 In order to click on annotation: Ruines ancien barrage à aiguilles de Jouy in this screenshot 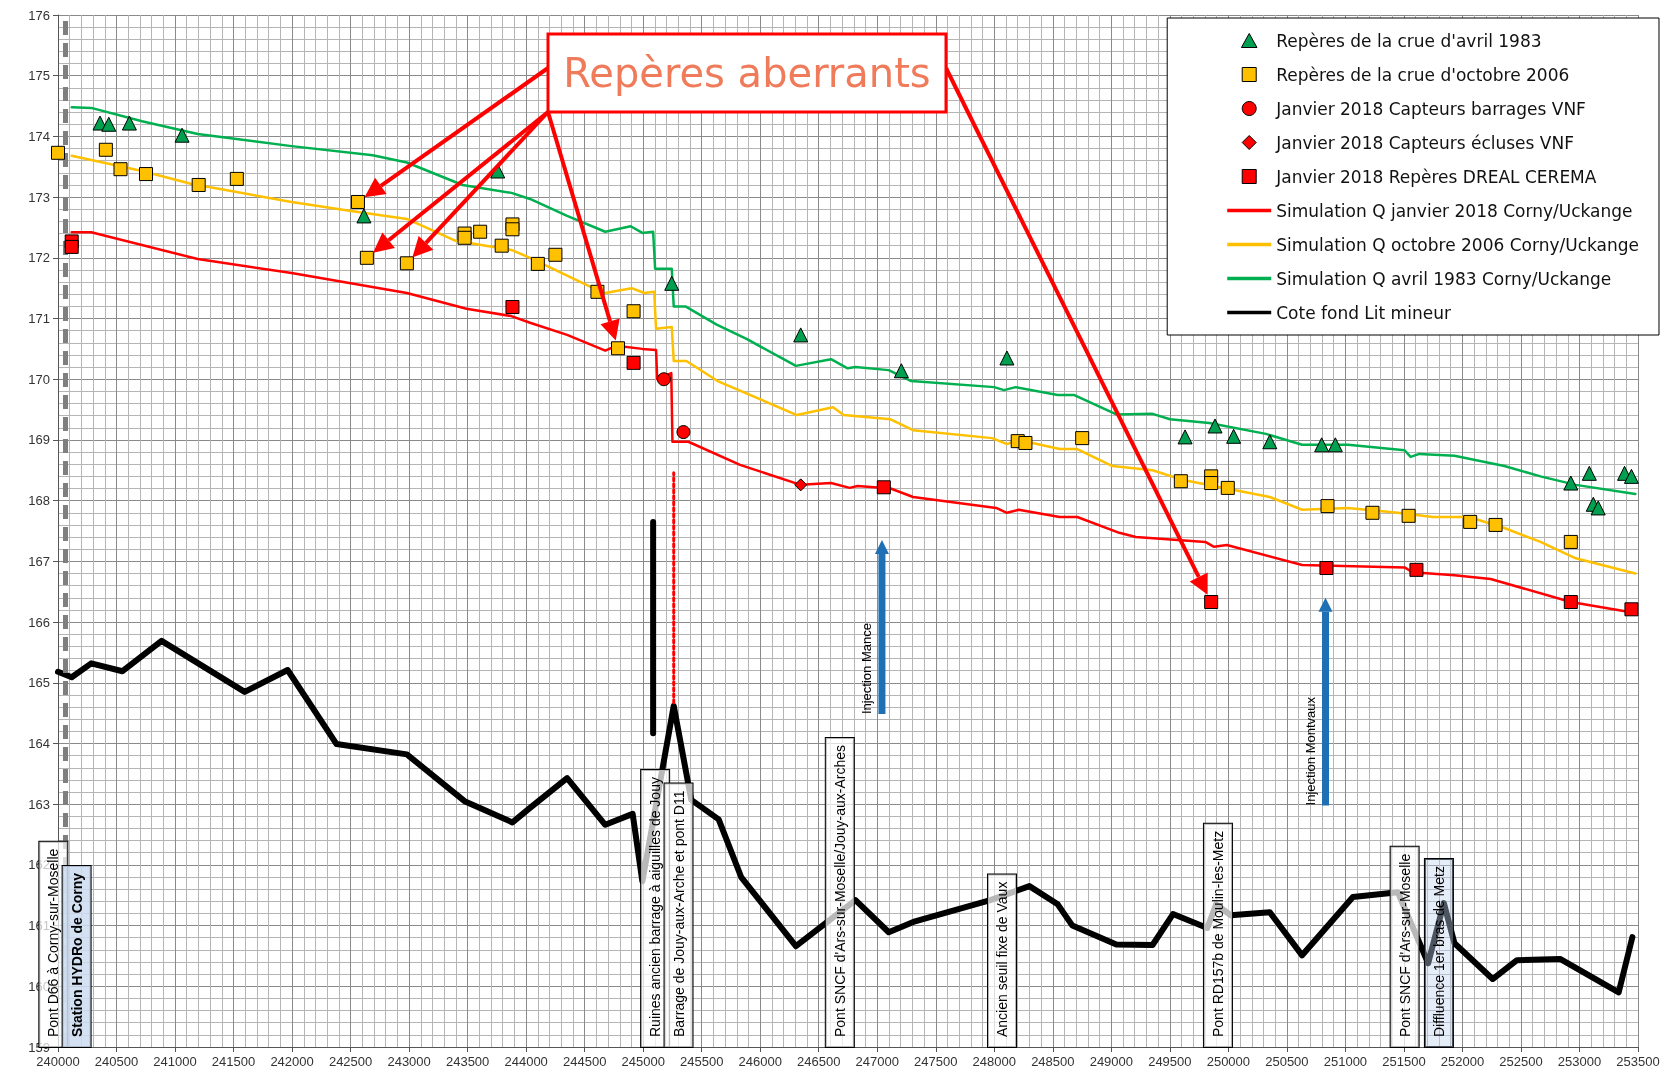, I will do `click(655, 907)`.